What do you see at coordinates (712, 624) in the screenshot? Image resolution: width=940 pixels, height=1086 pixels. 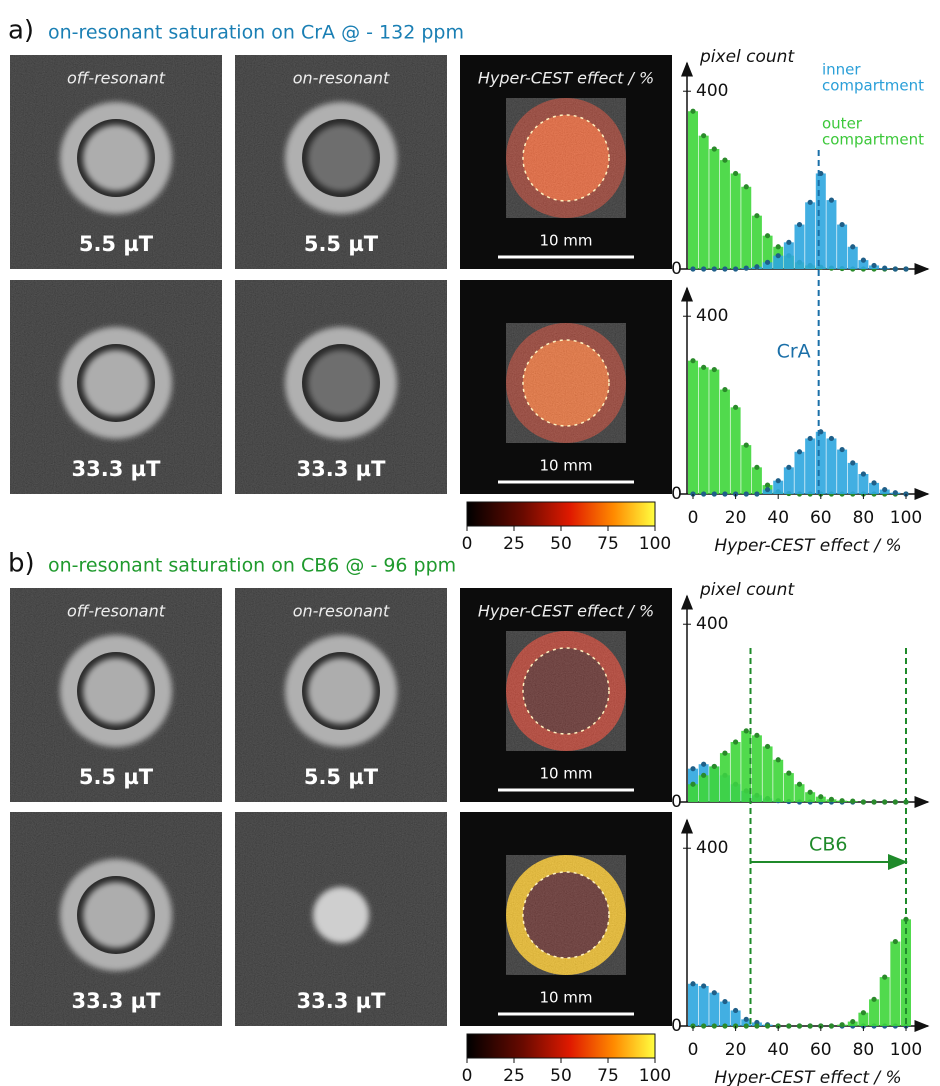 I see `y-tick-label: 400` at bounding box center [712, 624].